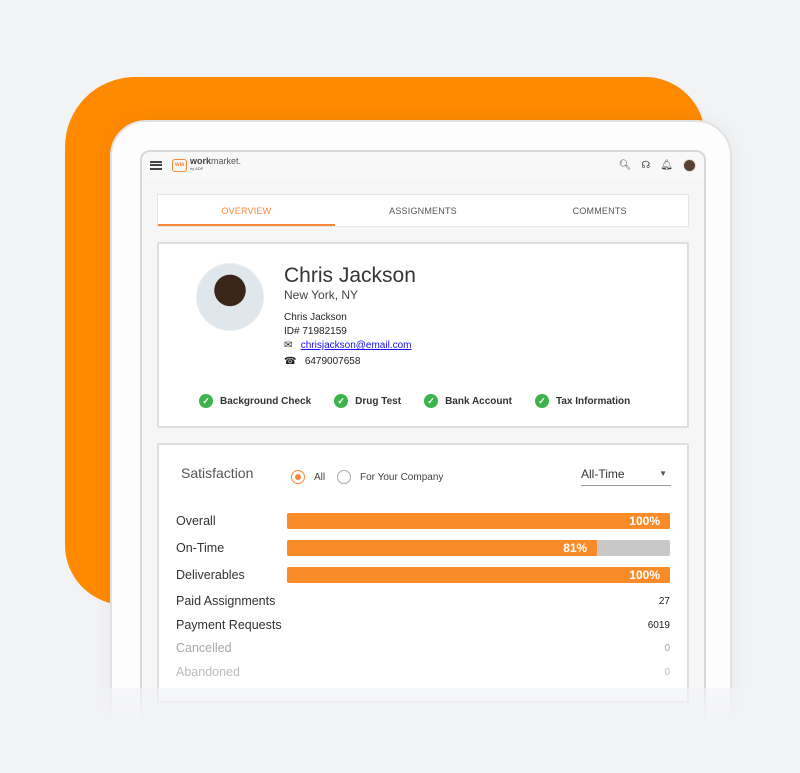  I want to click on bar-row-deliverables: Deliverables 100%, so click(423, 575).